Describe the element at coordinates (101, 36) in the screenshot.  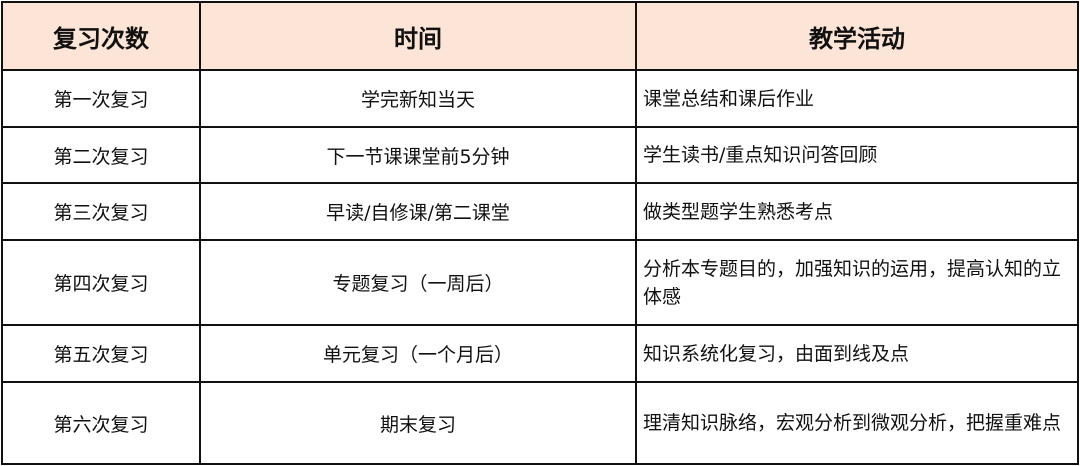
I see `header-round: 复习次数` at that location.